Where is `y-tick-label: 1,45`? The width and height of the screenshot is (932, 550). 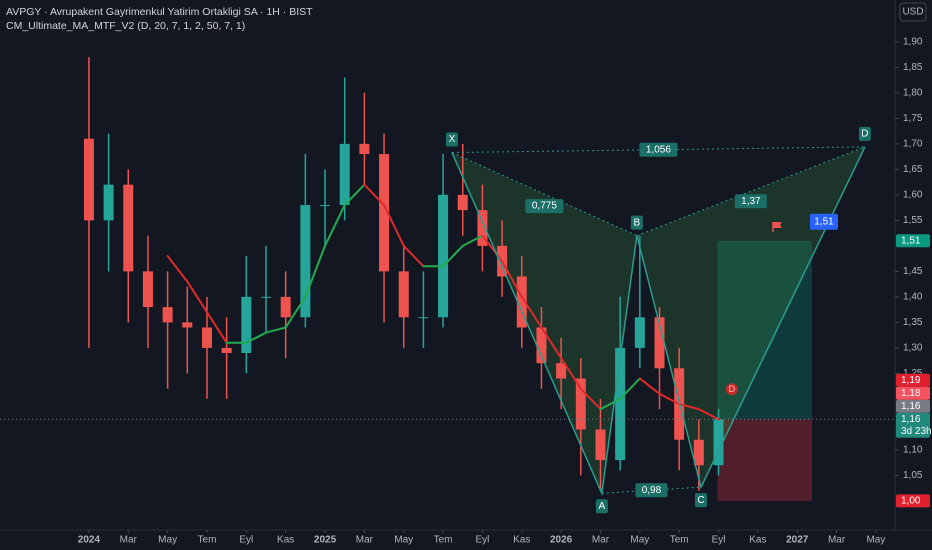
y-tick-label: 1,45 is located at coordinates (913, 271).